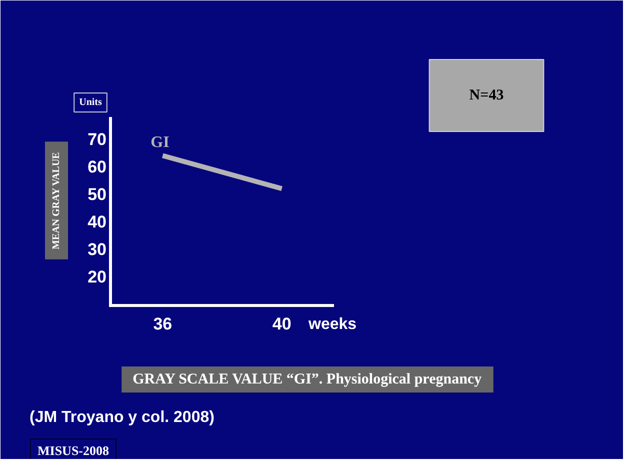 This screenshot has width=625, height=461. What do you see at coordinates (97, 194) in the screenshot?
I see `y-tick-label: 50` at bounding box center [97, 194].